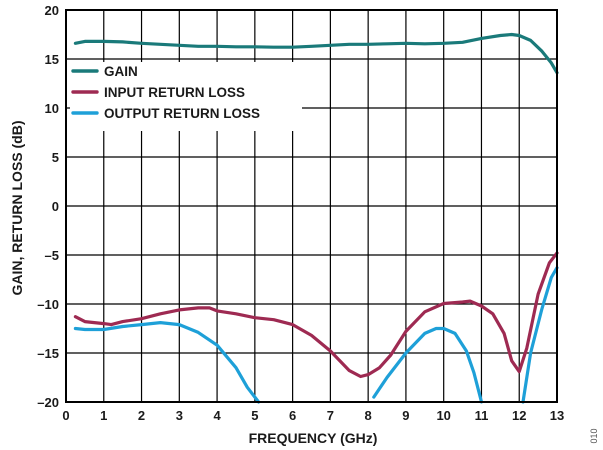  I want to click on x-tick-label: 12, so click(519, 415).